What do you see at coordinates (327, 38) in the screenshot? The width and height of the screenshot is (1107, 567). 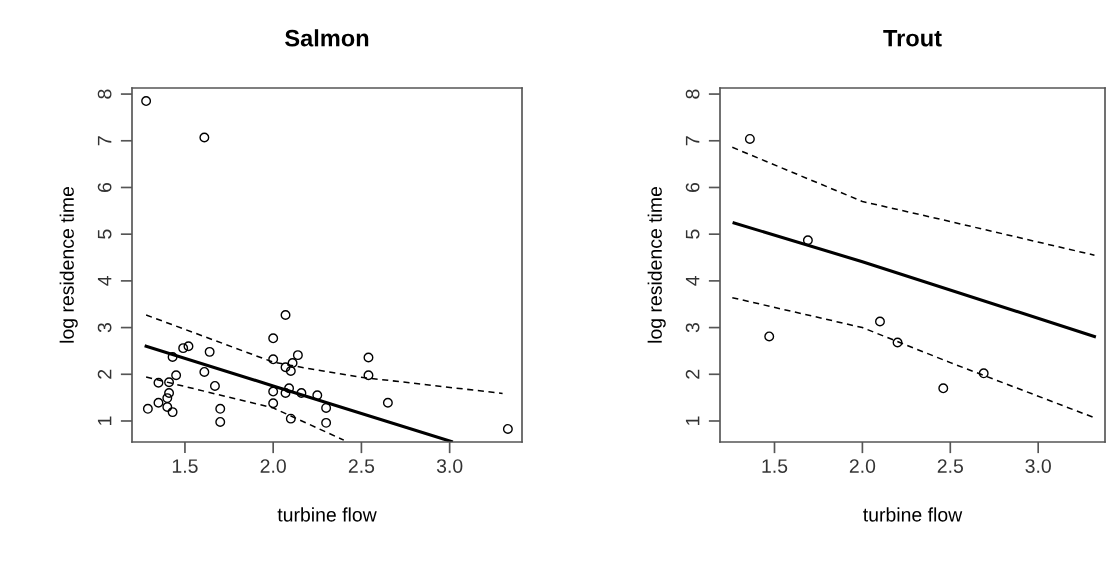 I see `chart-title: Salmon` at bounding box center [327, 38].